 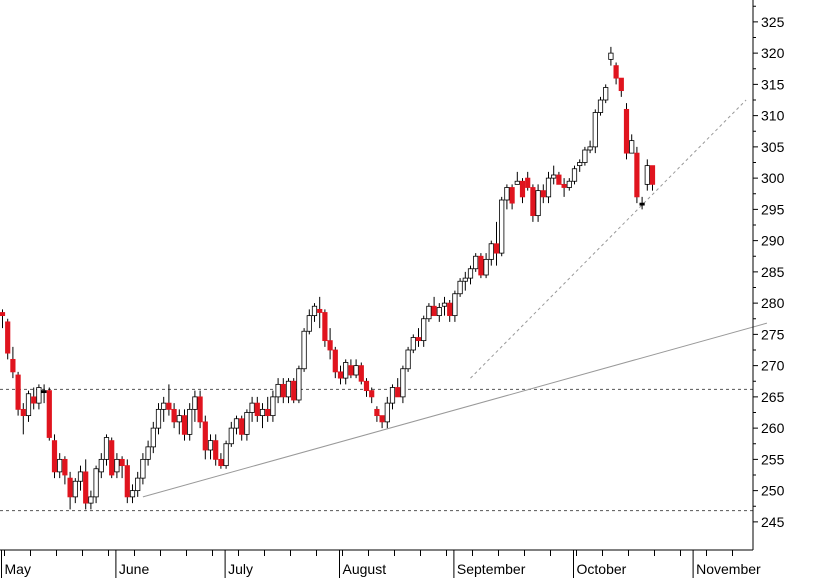 I want to click on y-tick-label: 265, so click(x=773, y=397).